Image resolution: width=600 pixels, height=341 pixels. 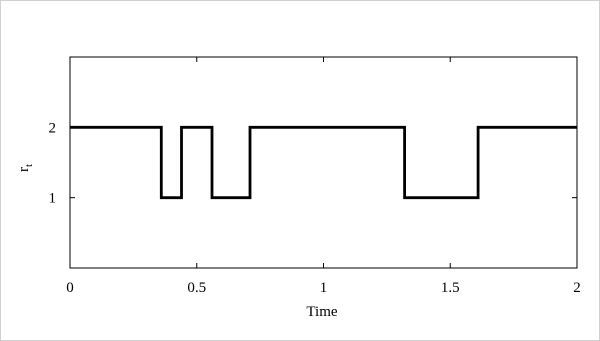 What do you see at coordinates (196, 288) in the screenshot?
I see `x-tick-label-1: 0.5` at bounding box center [196, 288].